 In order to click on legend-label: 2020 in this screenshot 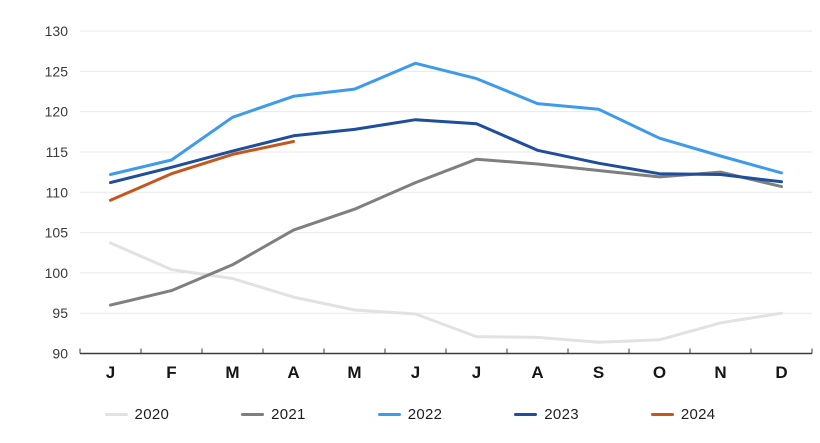, I will do `click(152, 414)`.